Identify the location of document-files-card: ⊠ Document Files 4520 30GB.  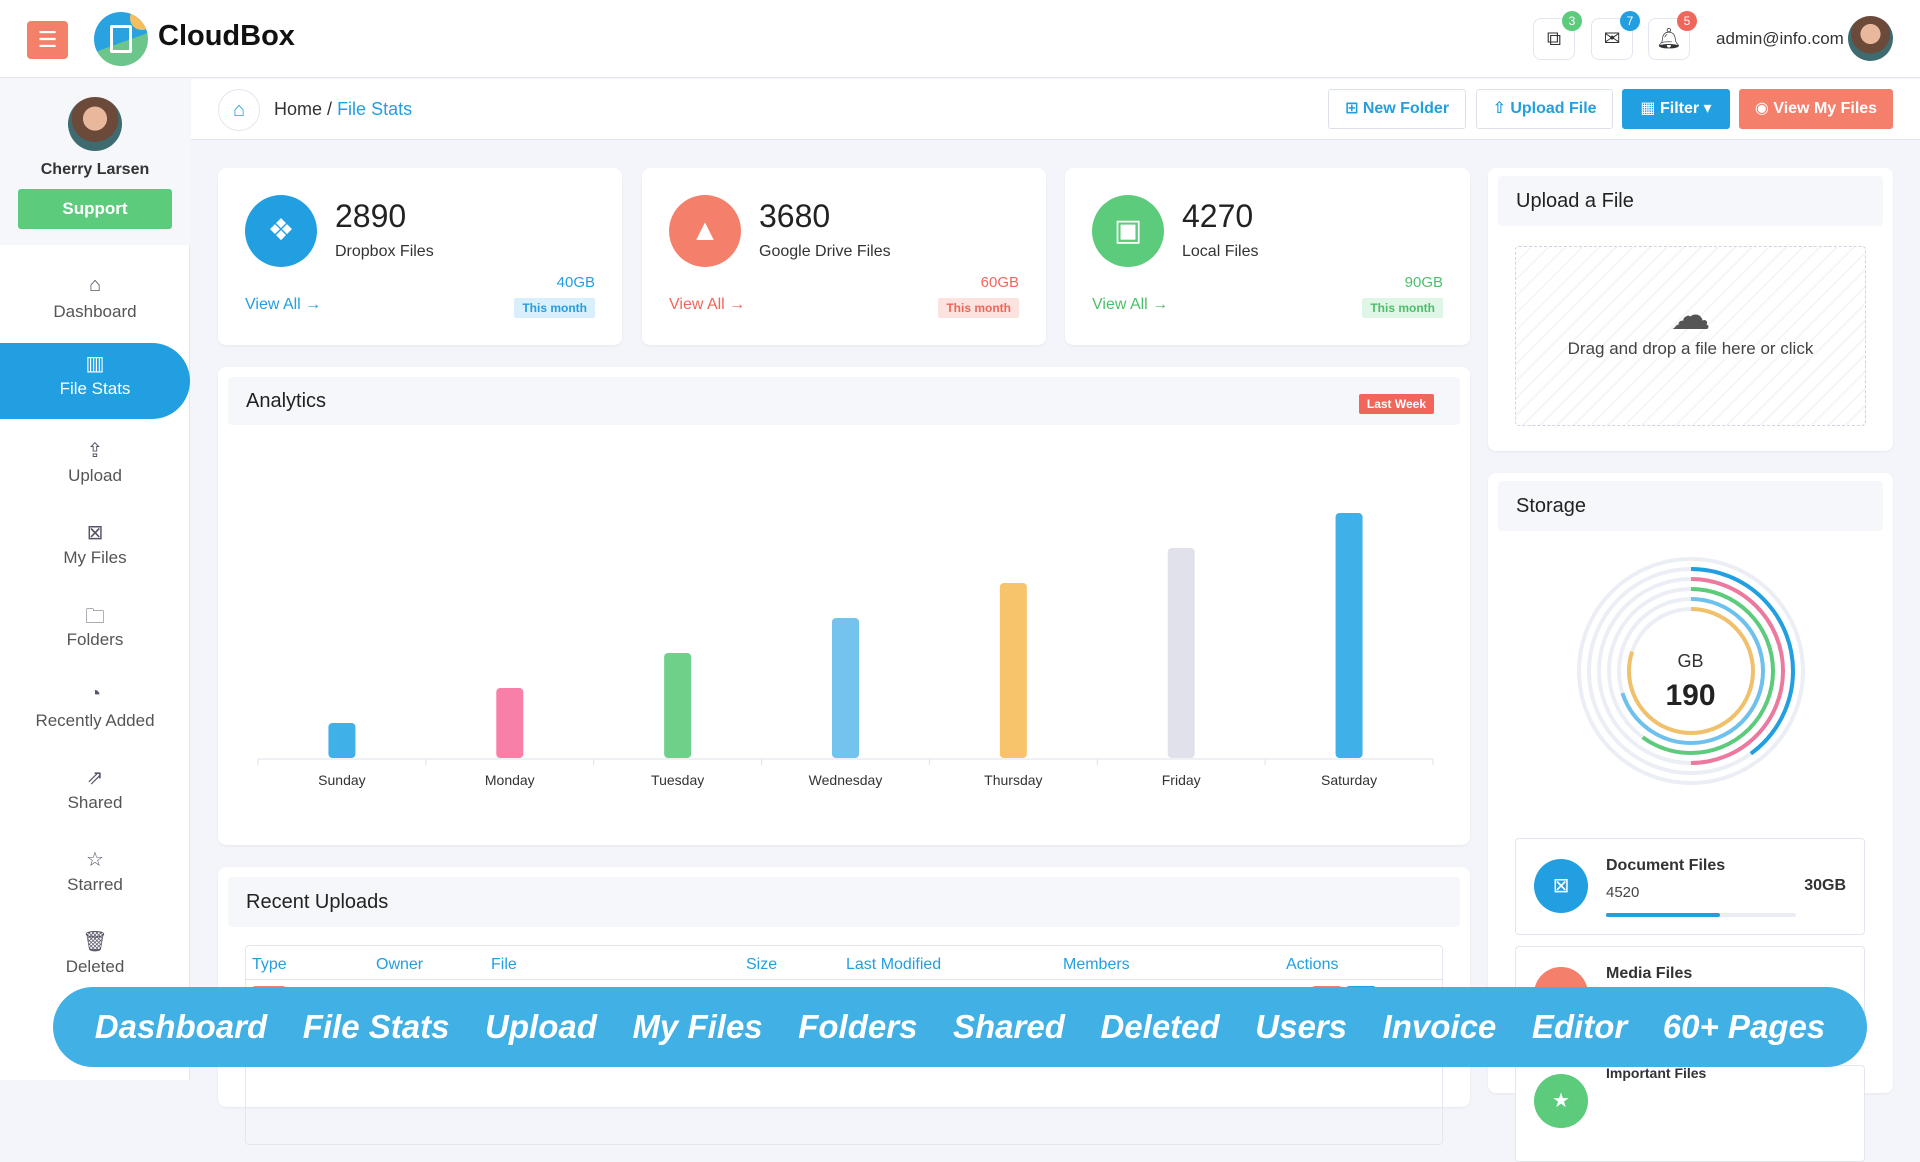
(1690, 886).